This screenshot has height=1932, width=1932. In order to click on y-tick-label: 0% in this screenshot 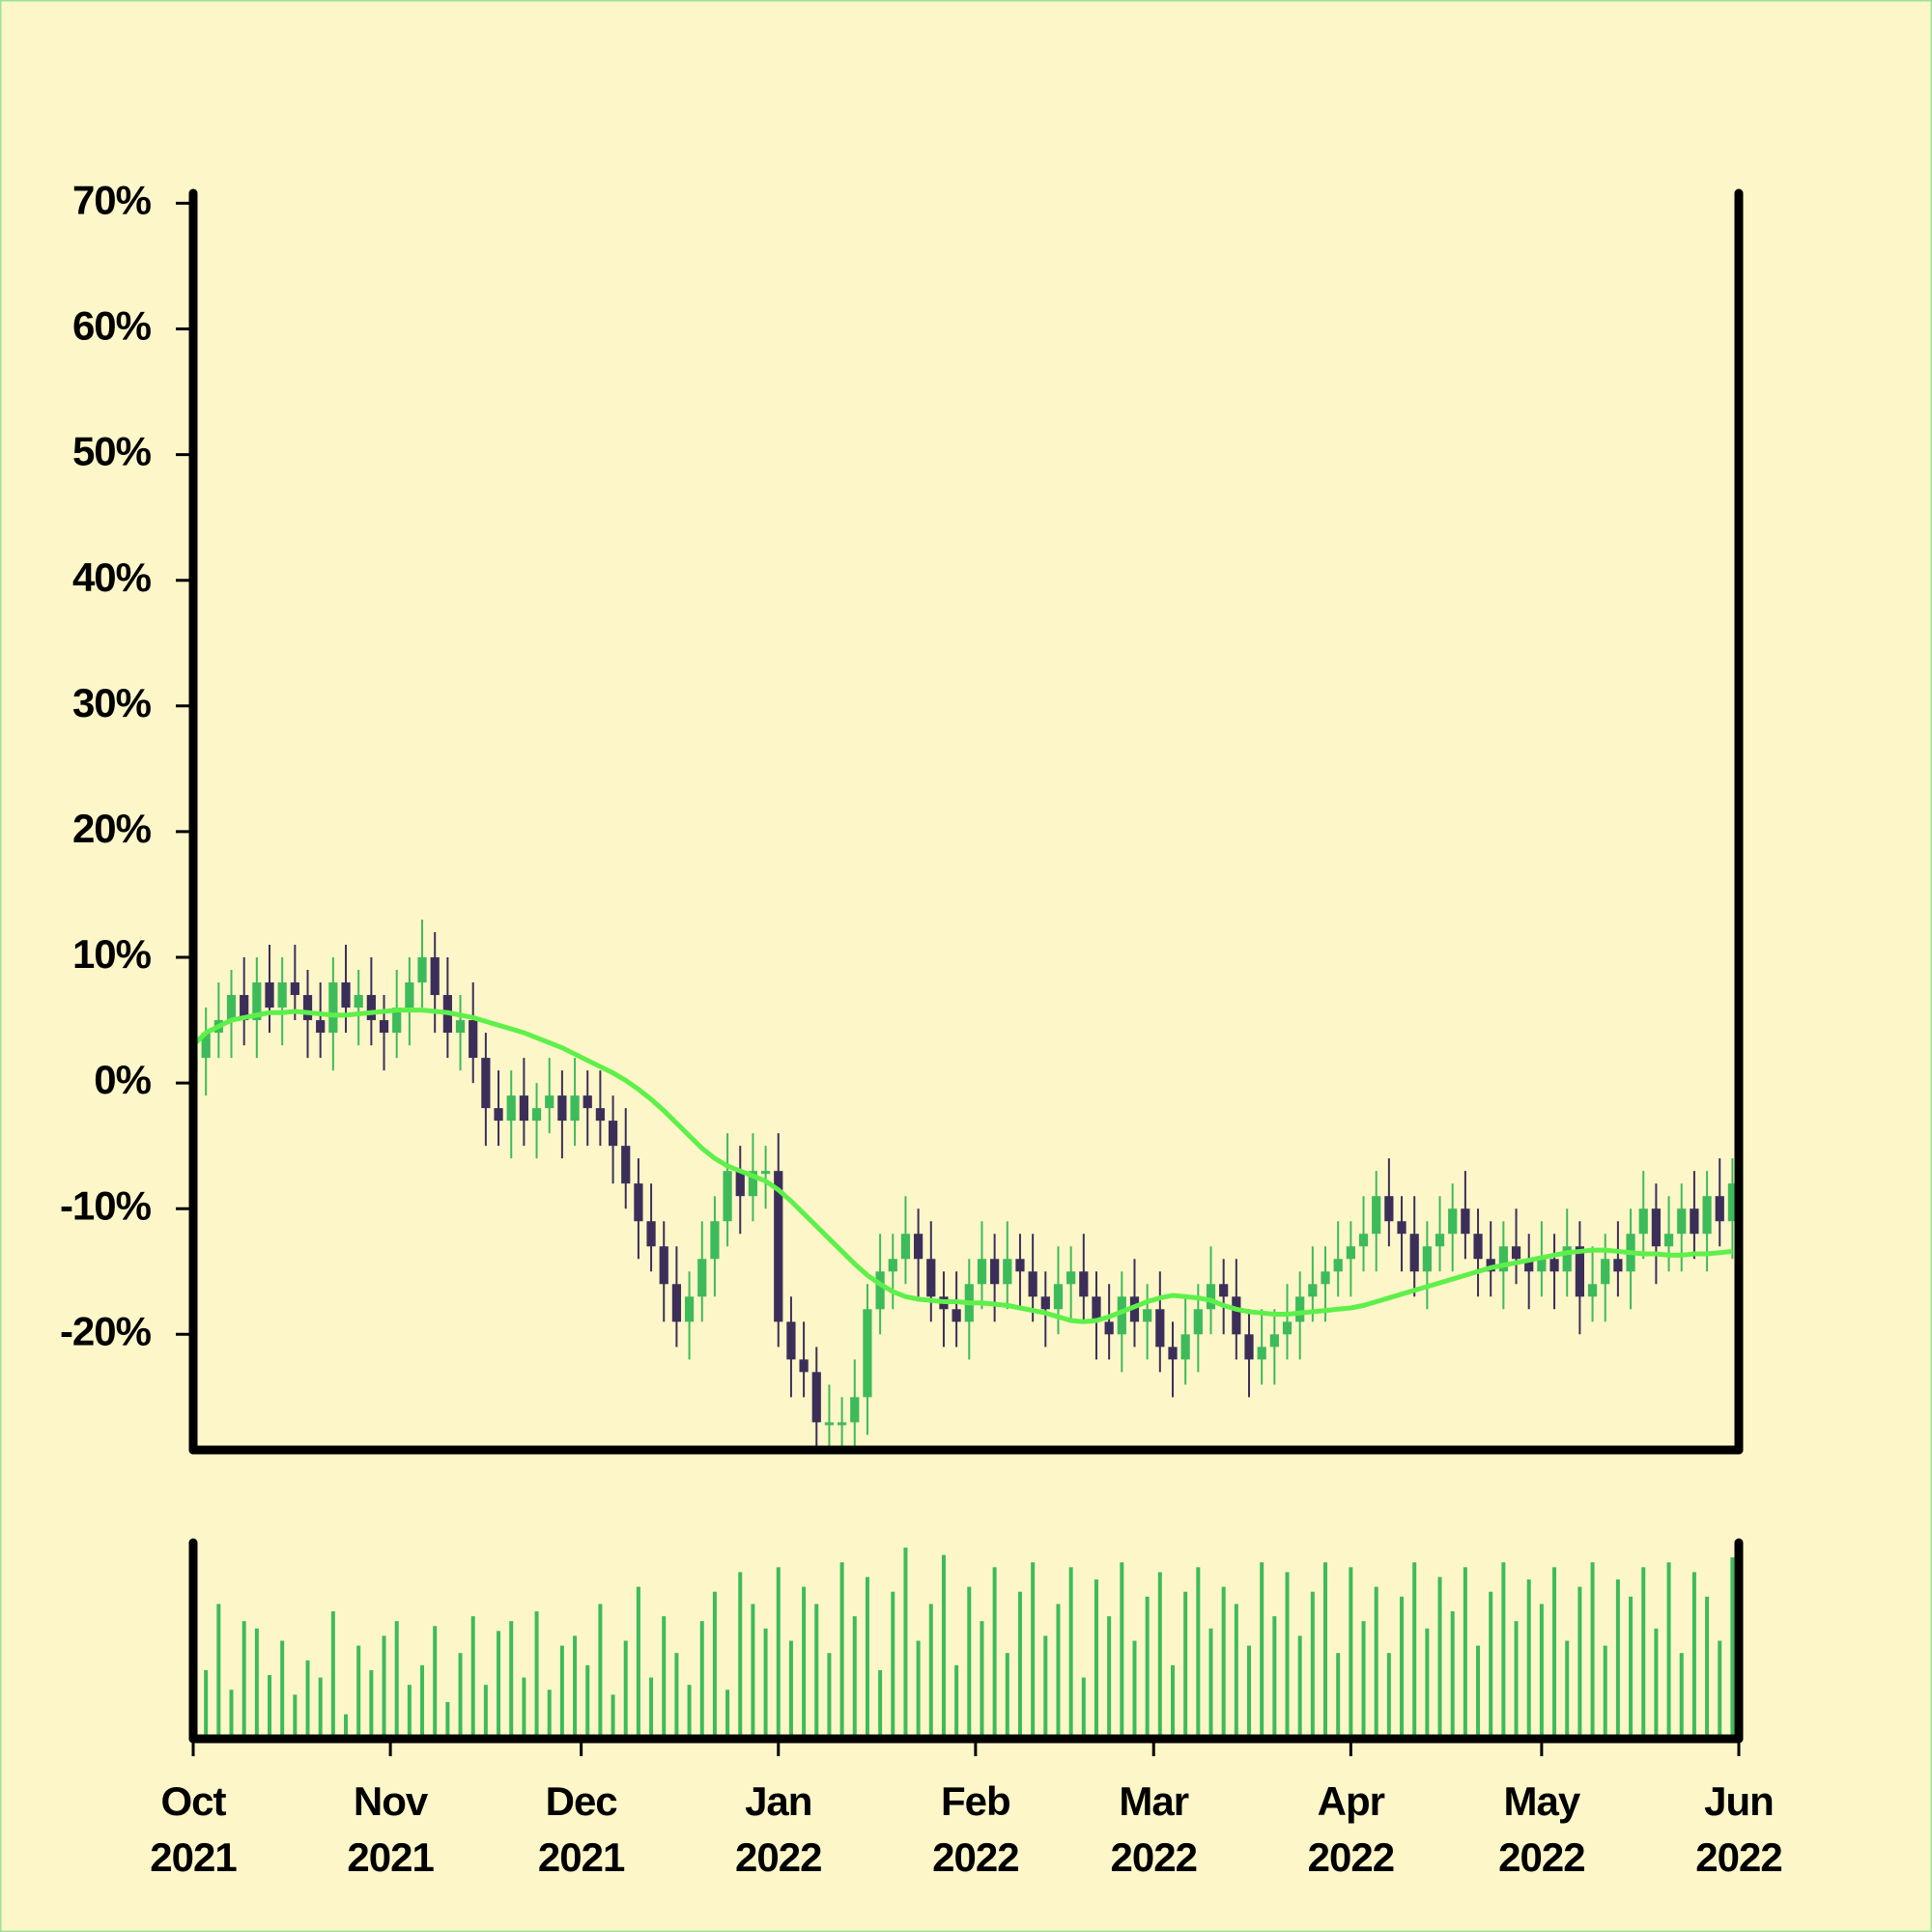, I will do `click(122, 1079)`.